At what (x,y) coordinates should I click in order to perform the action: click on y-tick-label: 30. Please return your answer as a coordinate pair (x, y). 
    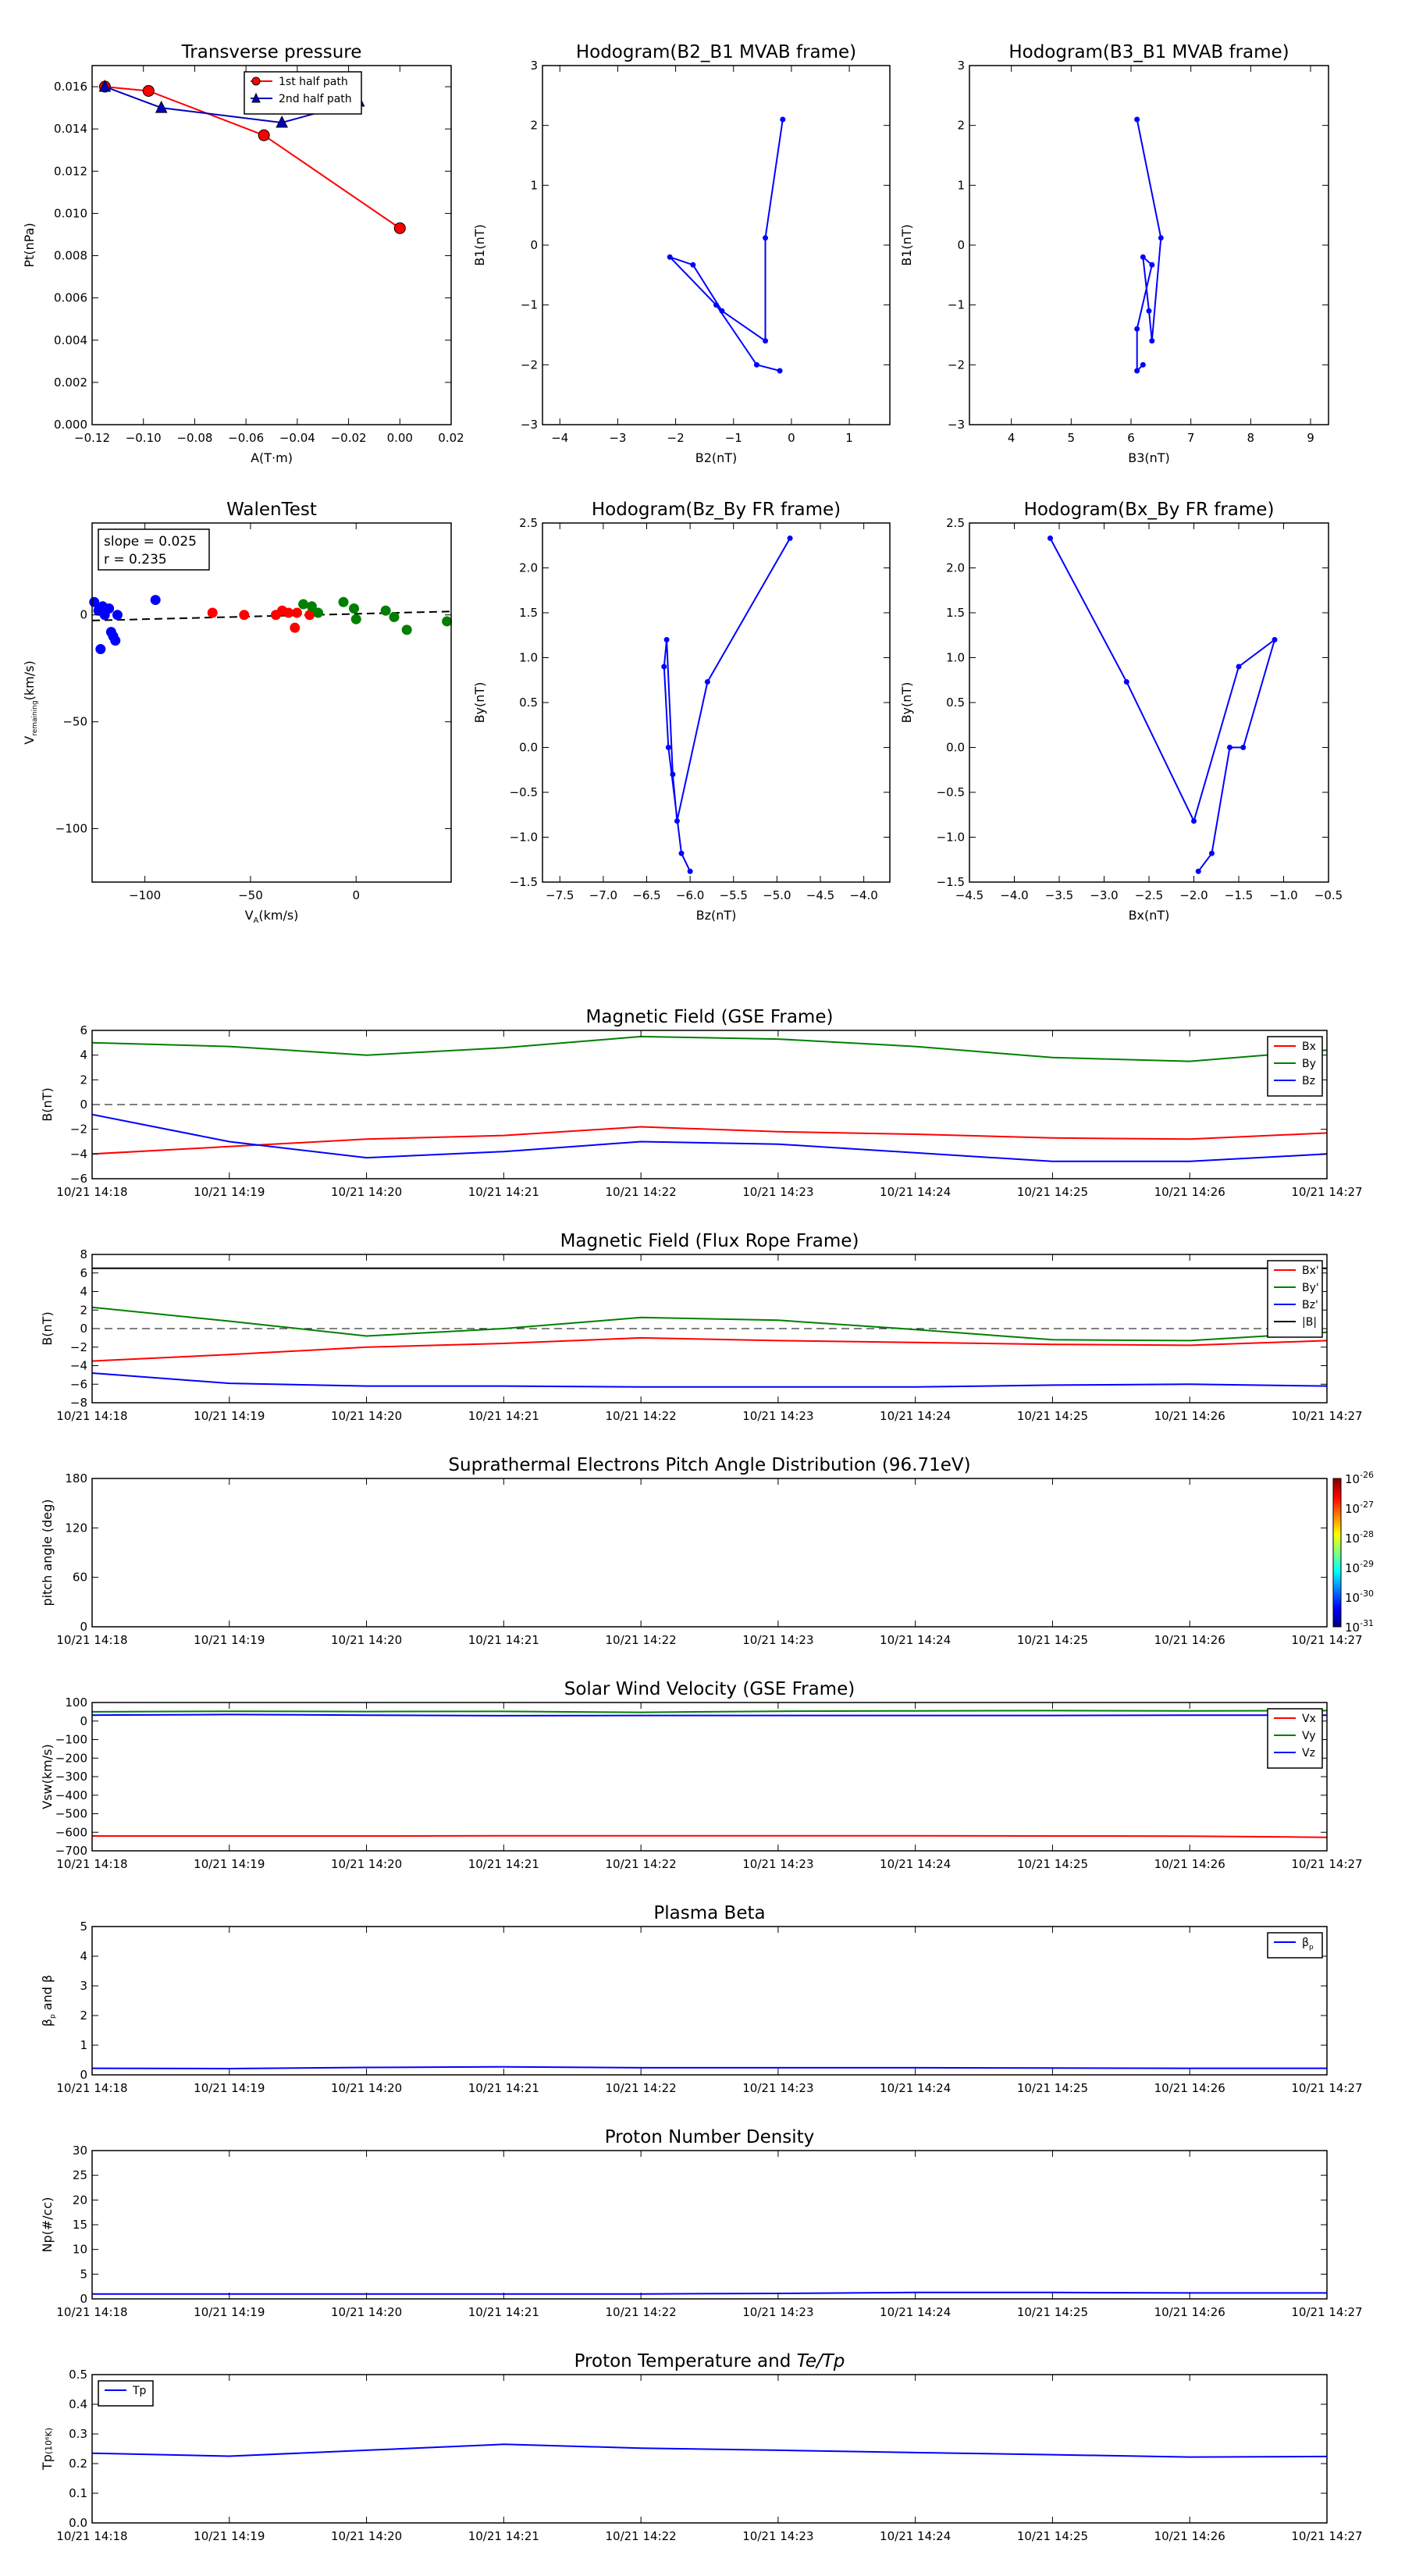
    Looking at the image, I should click on (80, 2151).